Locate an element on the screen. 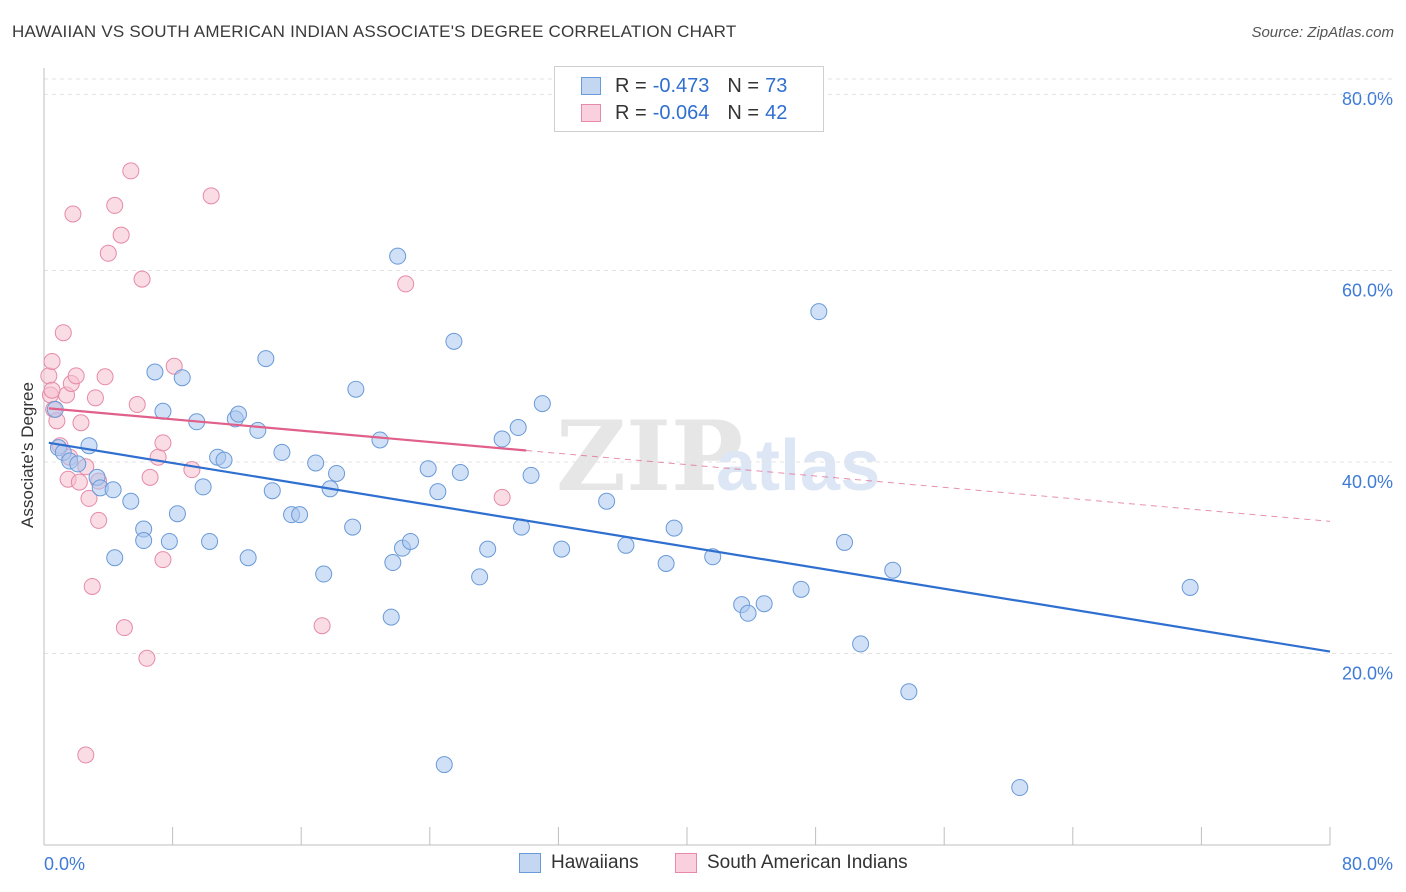 The image size is (1406, 892). y-tick-label: 40.0% is located at coordinates (1367, 482).